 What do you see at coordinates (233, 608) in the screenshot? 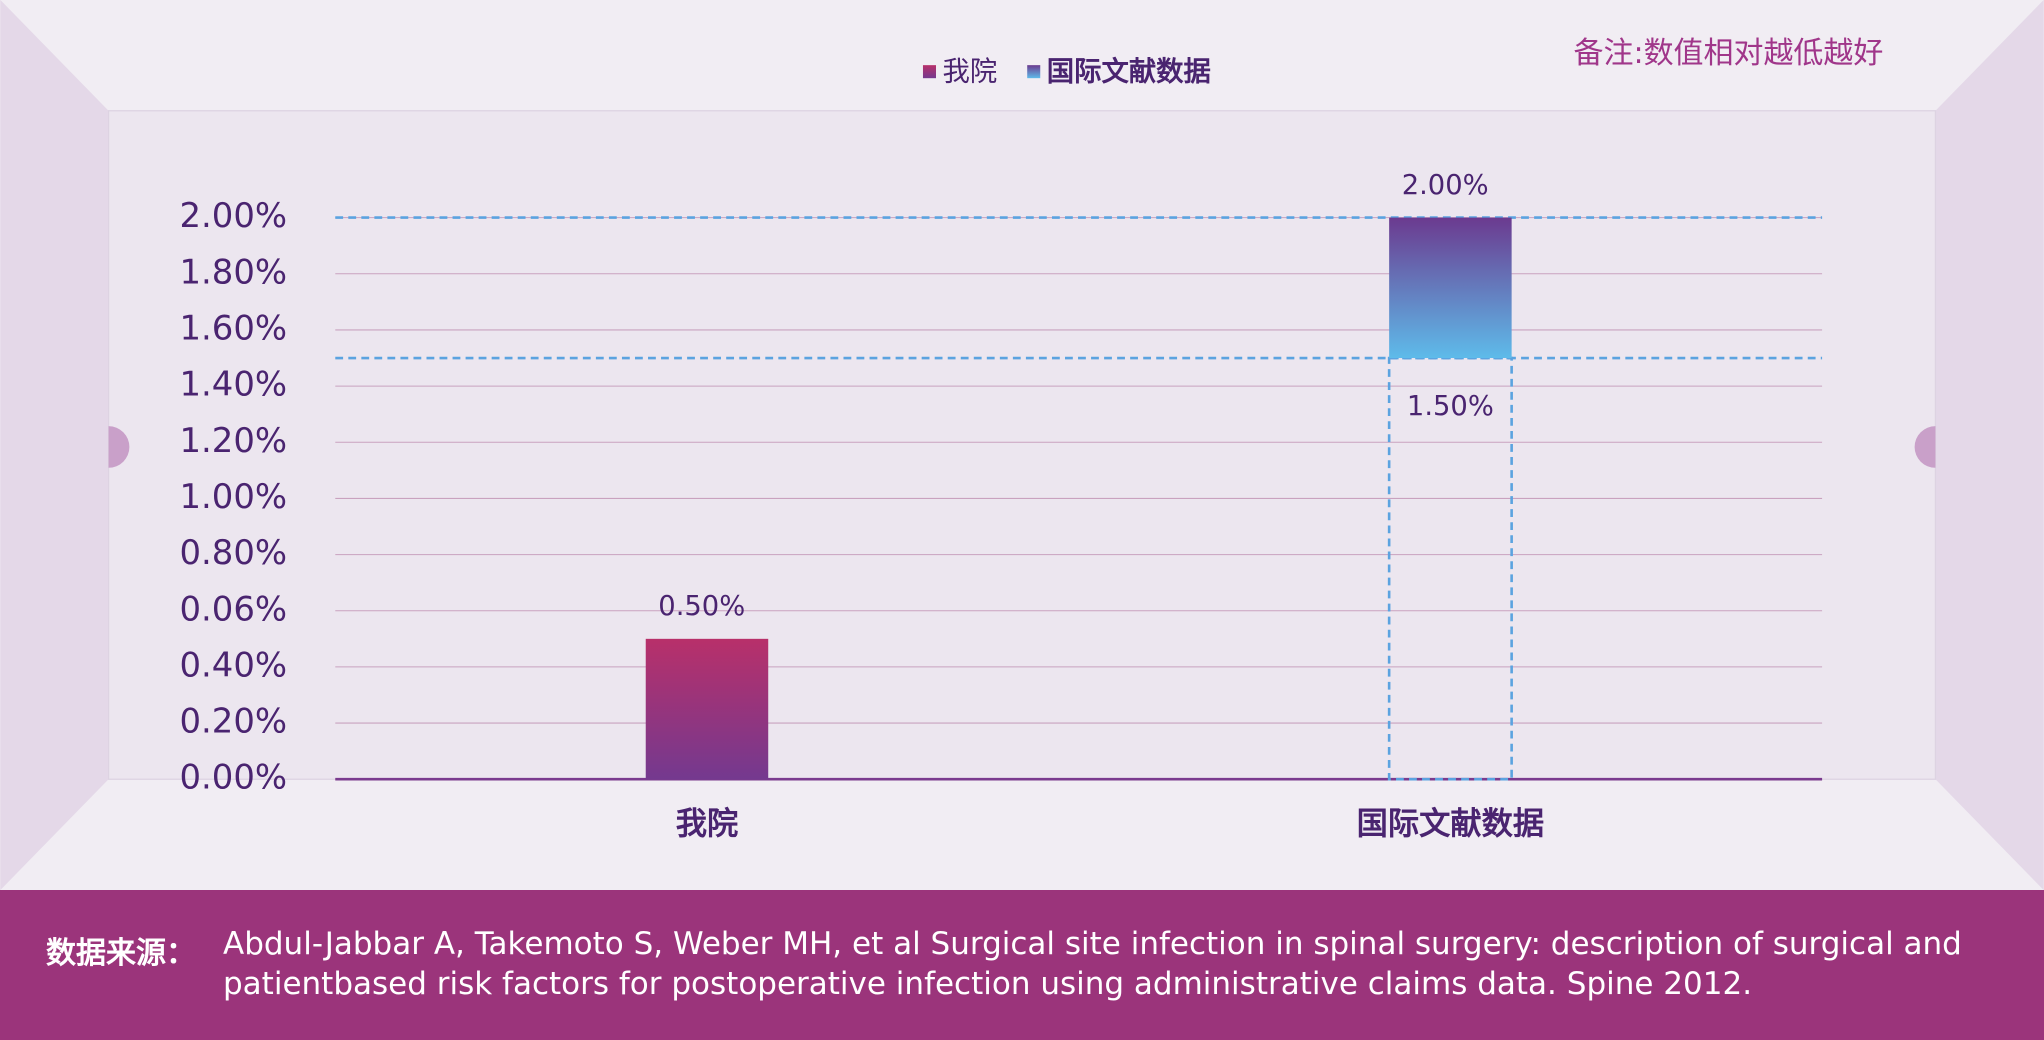
I see `y-tick-label: 0.06%` at bounding box center [233, 608].